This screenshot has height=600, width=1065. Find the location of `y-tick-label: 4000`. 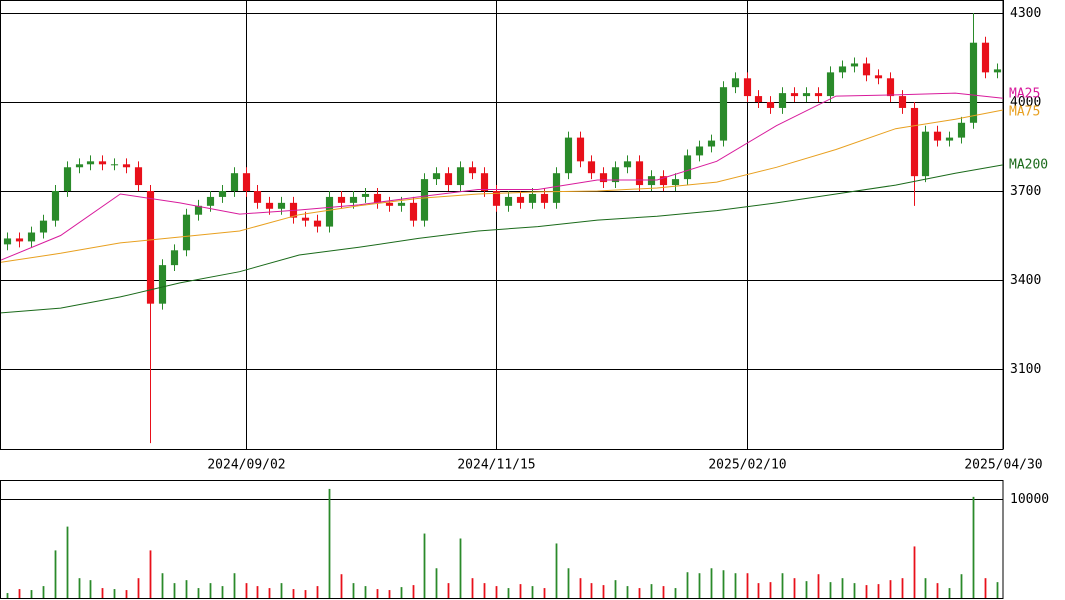

y-tick-label: 4000 is located at coordinates (1025, 102).